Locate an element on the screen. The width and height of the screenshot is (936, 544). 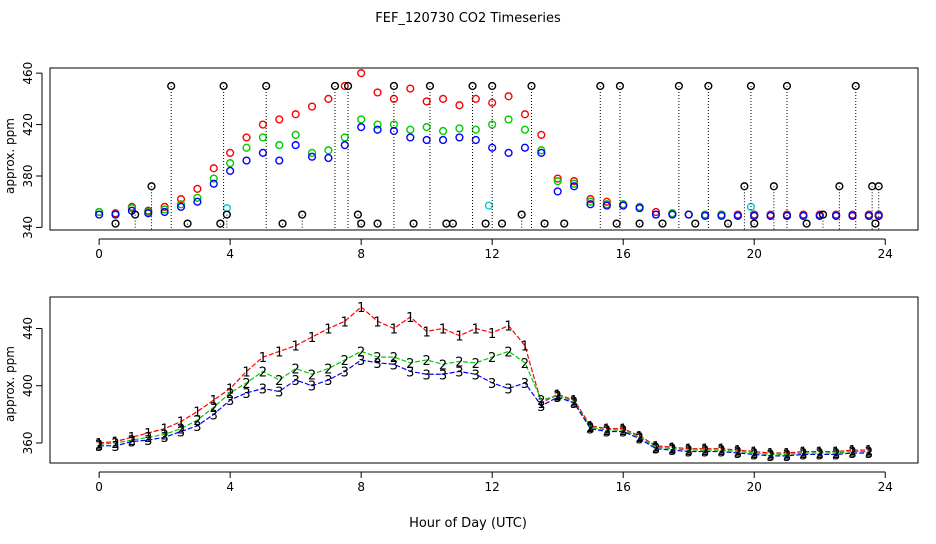
bottom-x-tick-label: 24 is located at coordinates (885, 487).